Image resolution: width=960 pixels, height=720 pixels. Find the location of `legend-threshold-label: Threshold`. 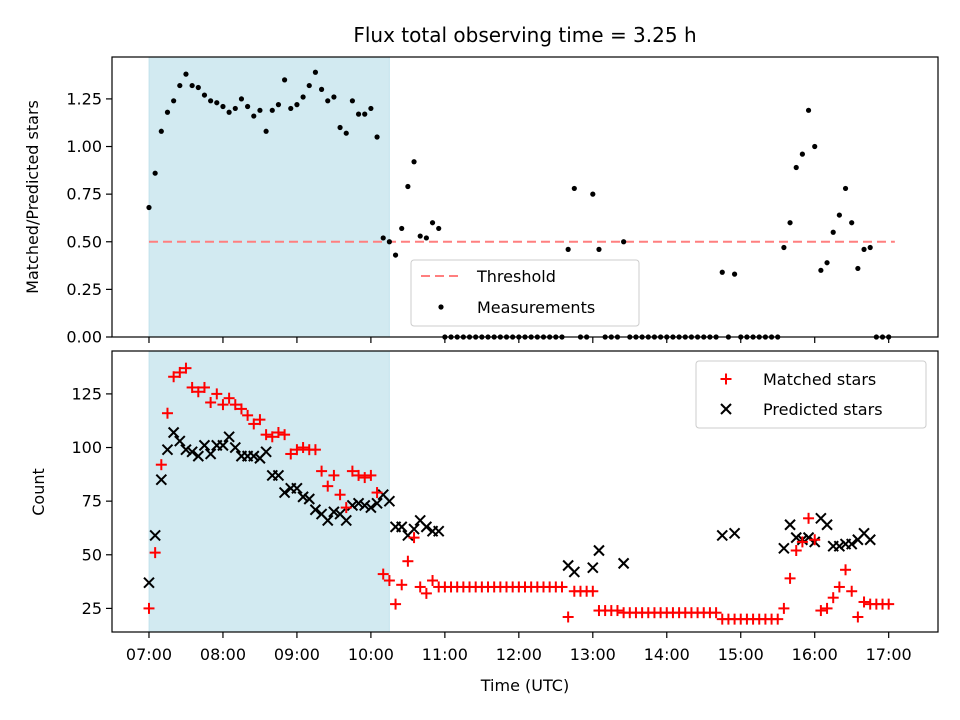

legend-threshold-label: Threshold is located at coordinates (516, 276).